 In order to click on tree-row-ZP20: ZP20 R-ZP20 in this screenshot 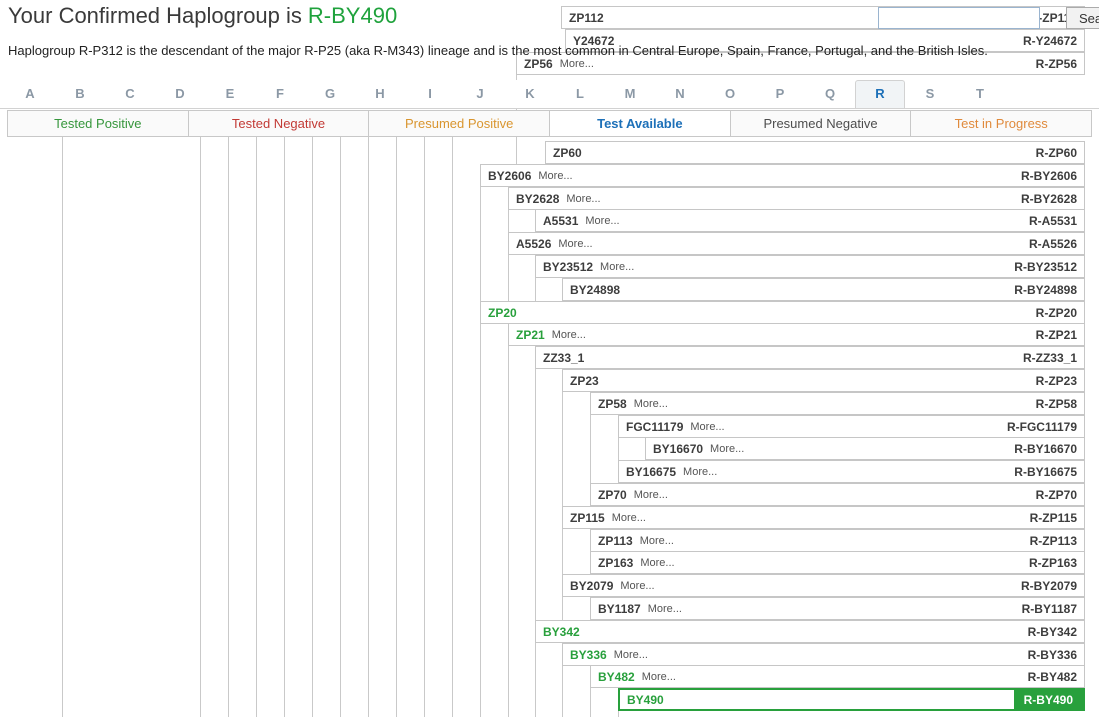, I will do `click(782, 312)`.